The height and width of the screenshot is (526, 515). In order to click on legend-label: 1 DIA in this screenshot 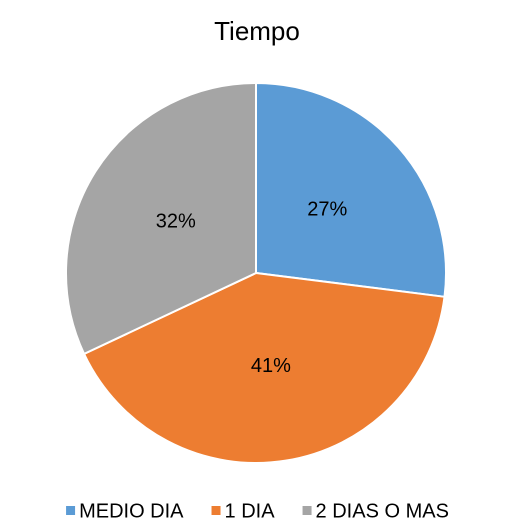, I will do `click(250, 511)`.